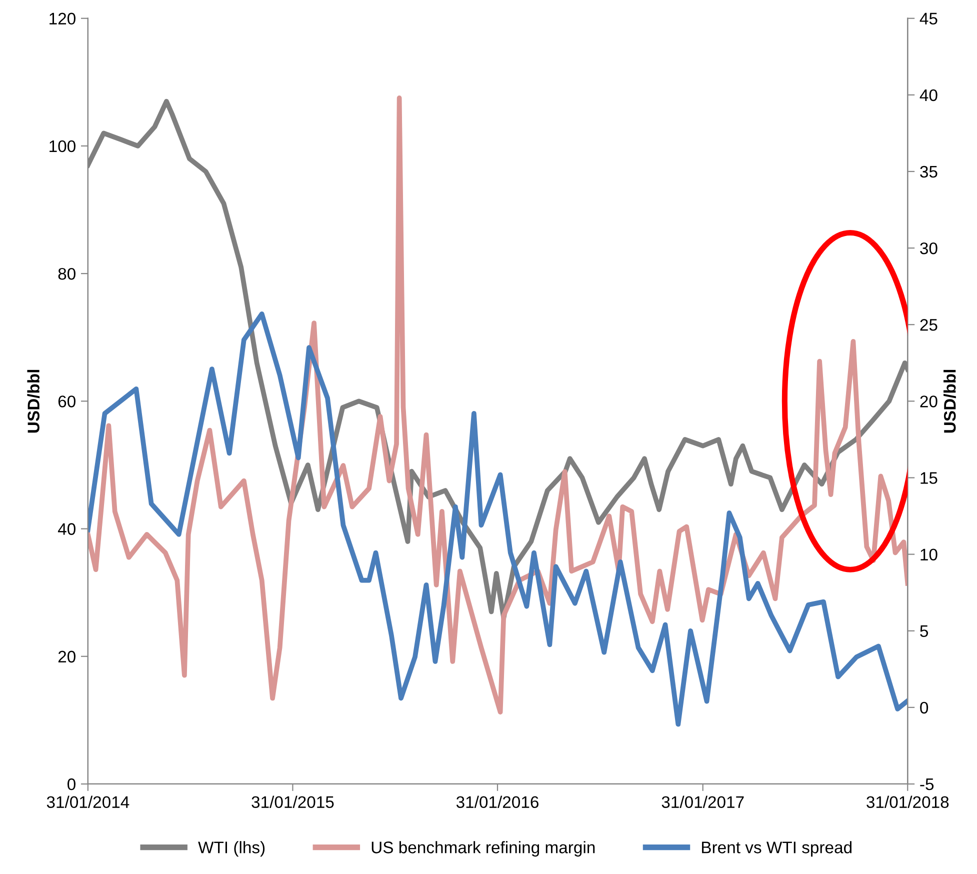 This screenshot has height=874, width=977. Describe the element at coordinates (703, 802) in the screenshot. I see `x-tick-label: 31/01/2017` at that location.